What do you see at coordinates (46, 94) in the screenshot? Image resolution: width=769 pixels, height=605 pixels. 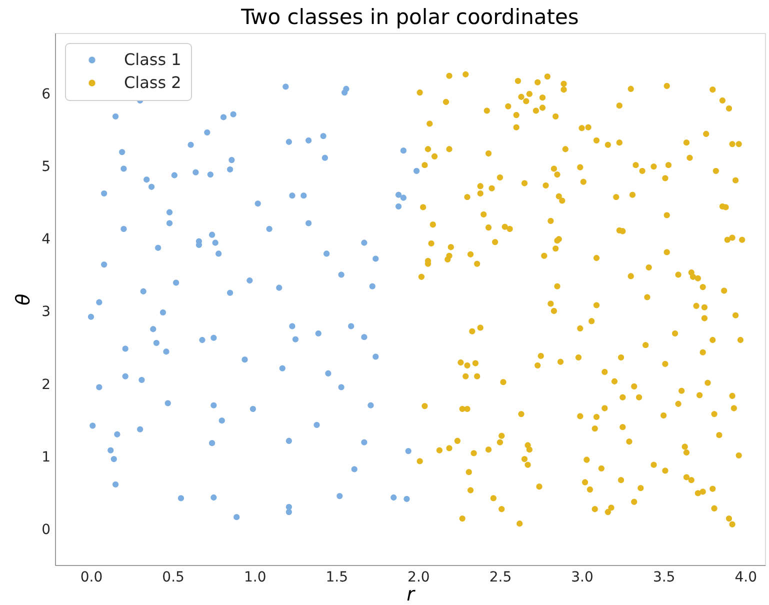 I see `y-tick-label: 6` at bounding box center [46, 94].